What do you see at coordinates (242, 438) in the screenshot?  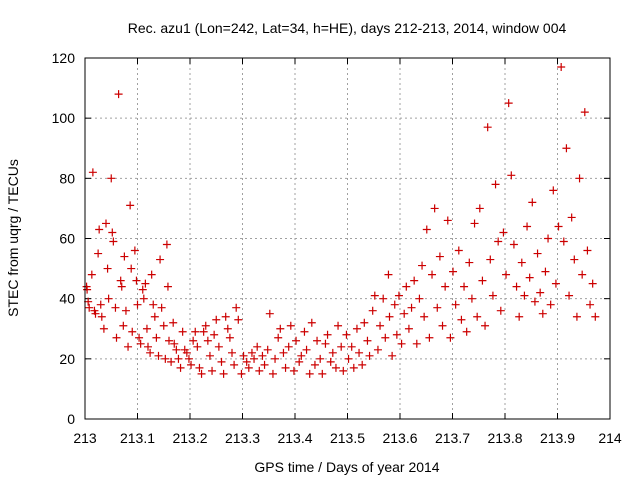 I see `x-tick-label: 213.3` at bounding box center [242, 438].